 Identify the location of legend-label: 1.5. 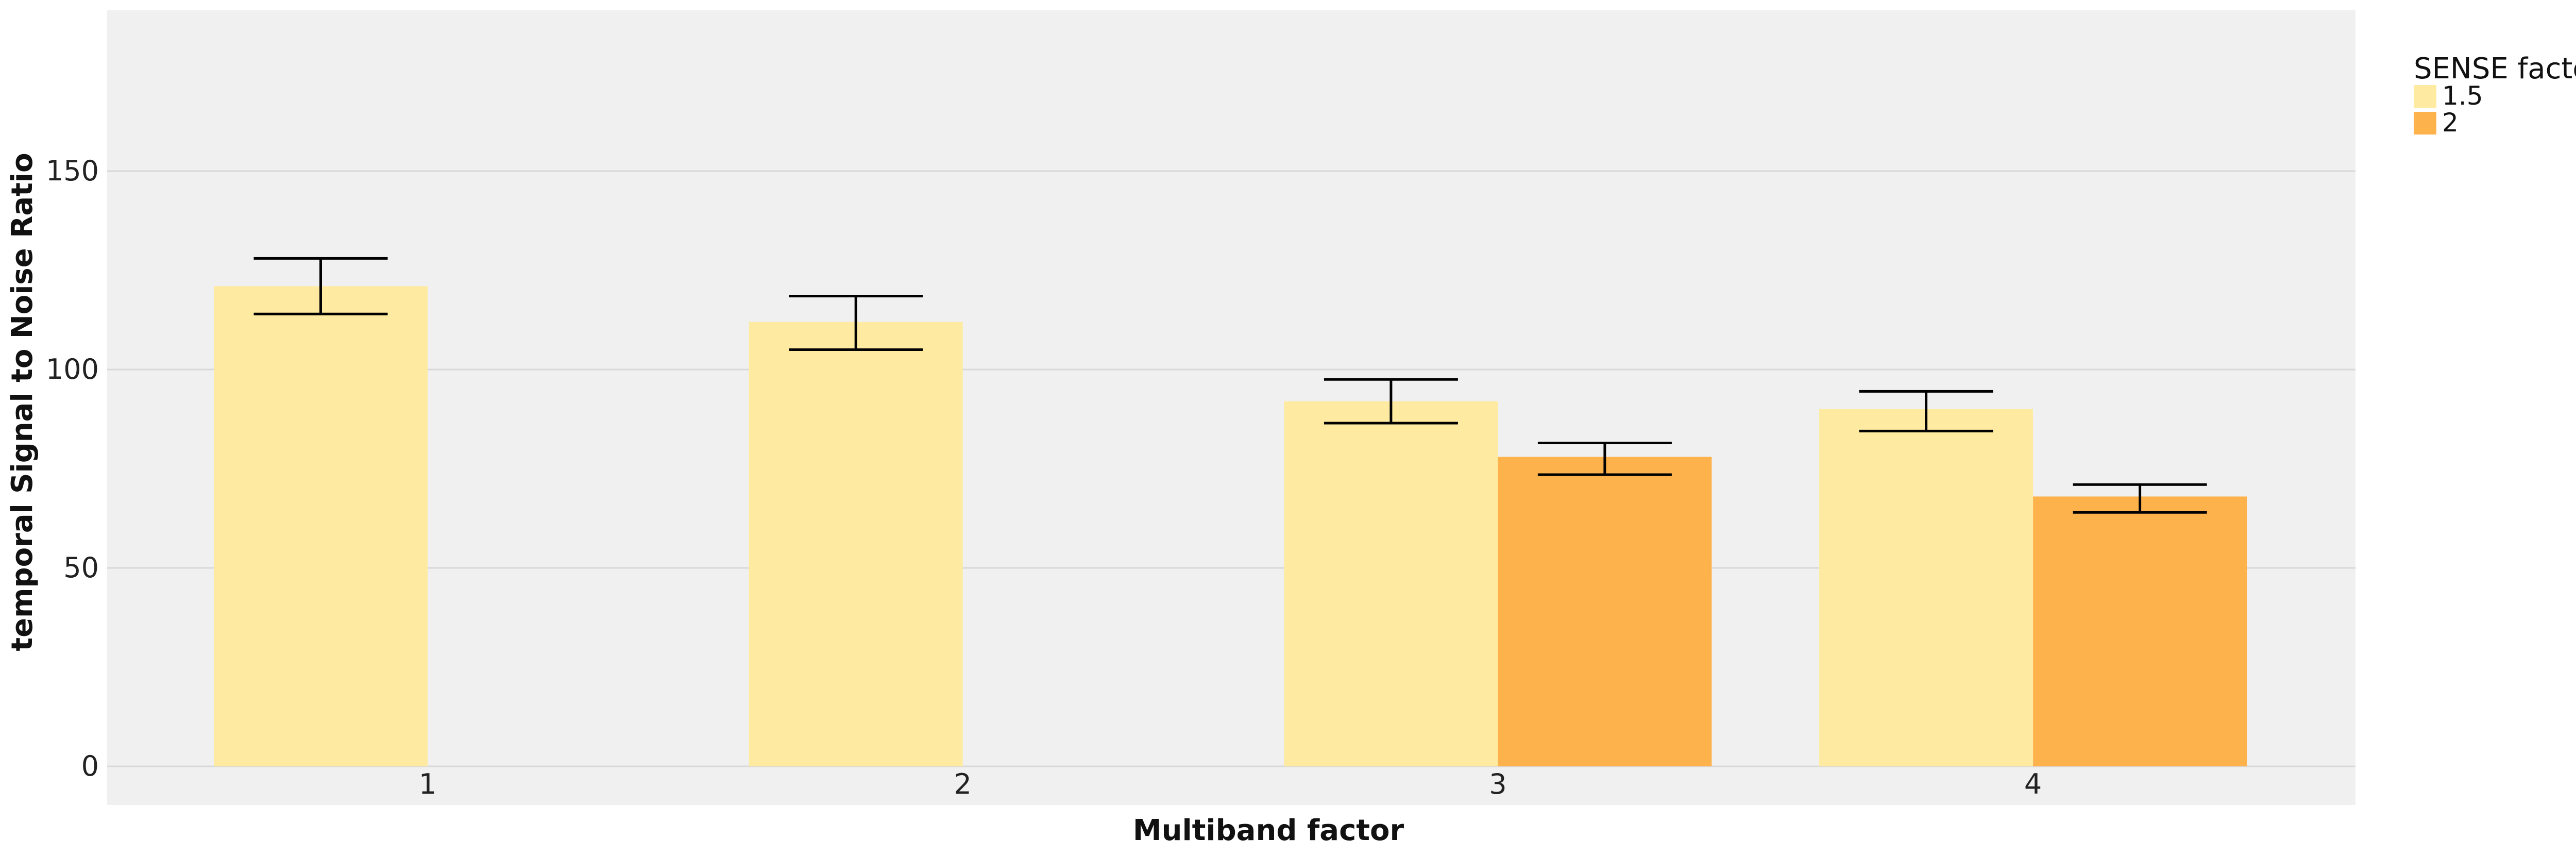
(2462, 96).